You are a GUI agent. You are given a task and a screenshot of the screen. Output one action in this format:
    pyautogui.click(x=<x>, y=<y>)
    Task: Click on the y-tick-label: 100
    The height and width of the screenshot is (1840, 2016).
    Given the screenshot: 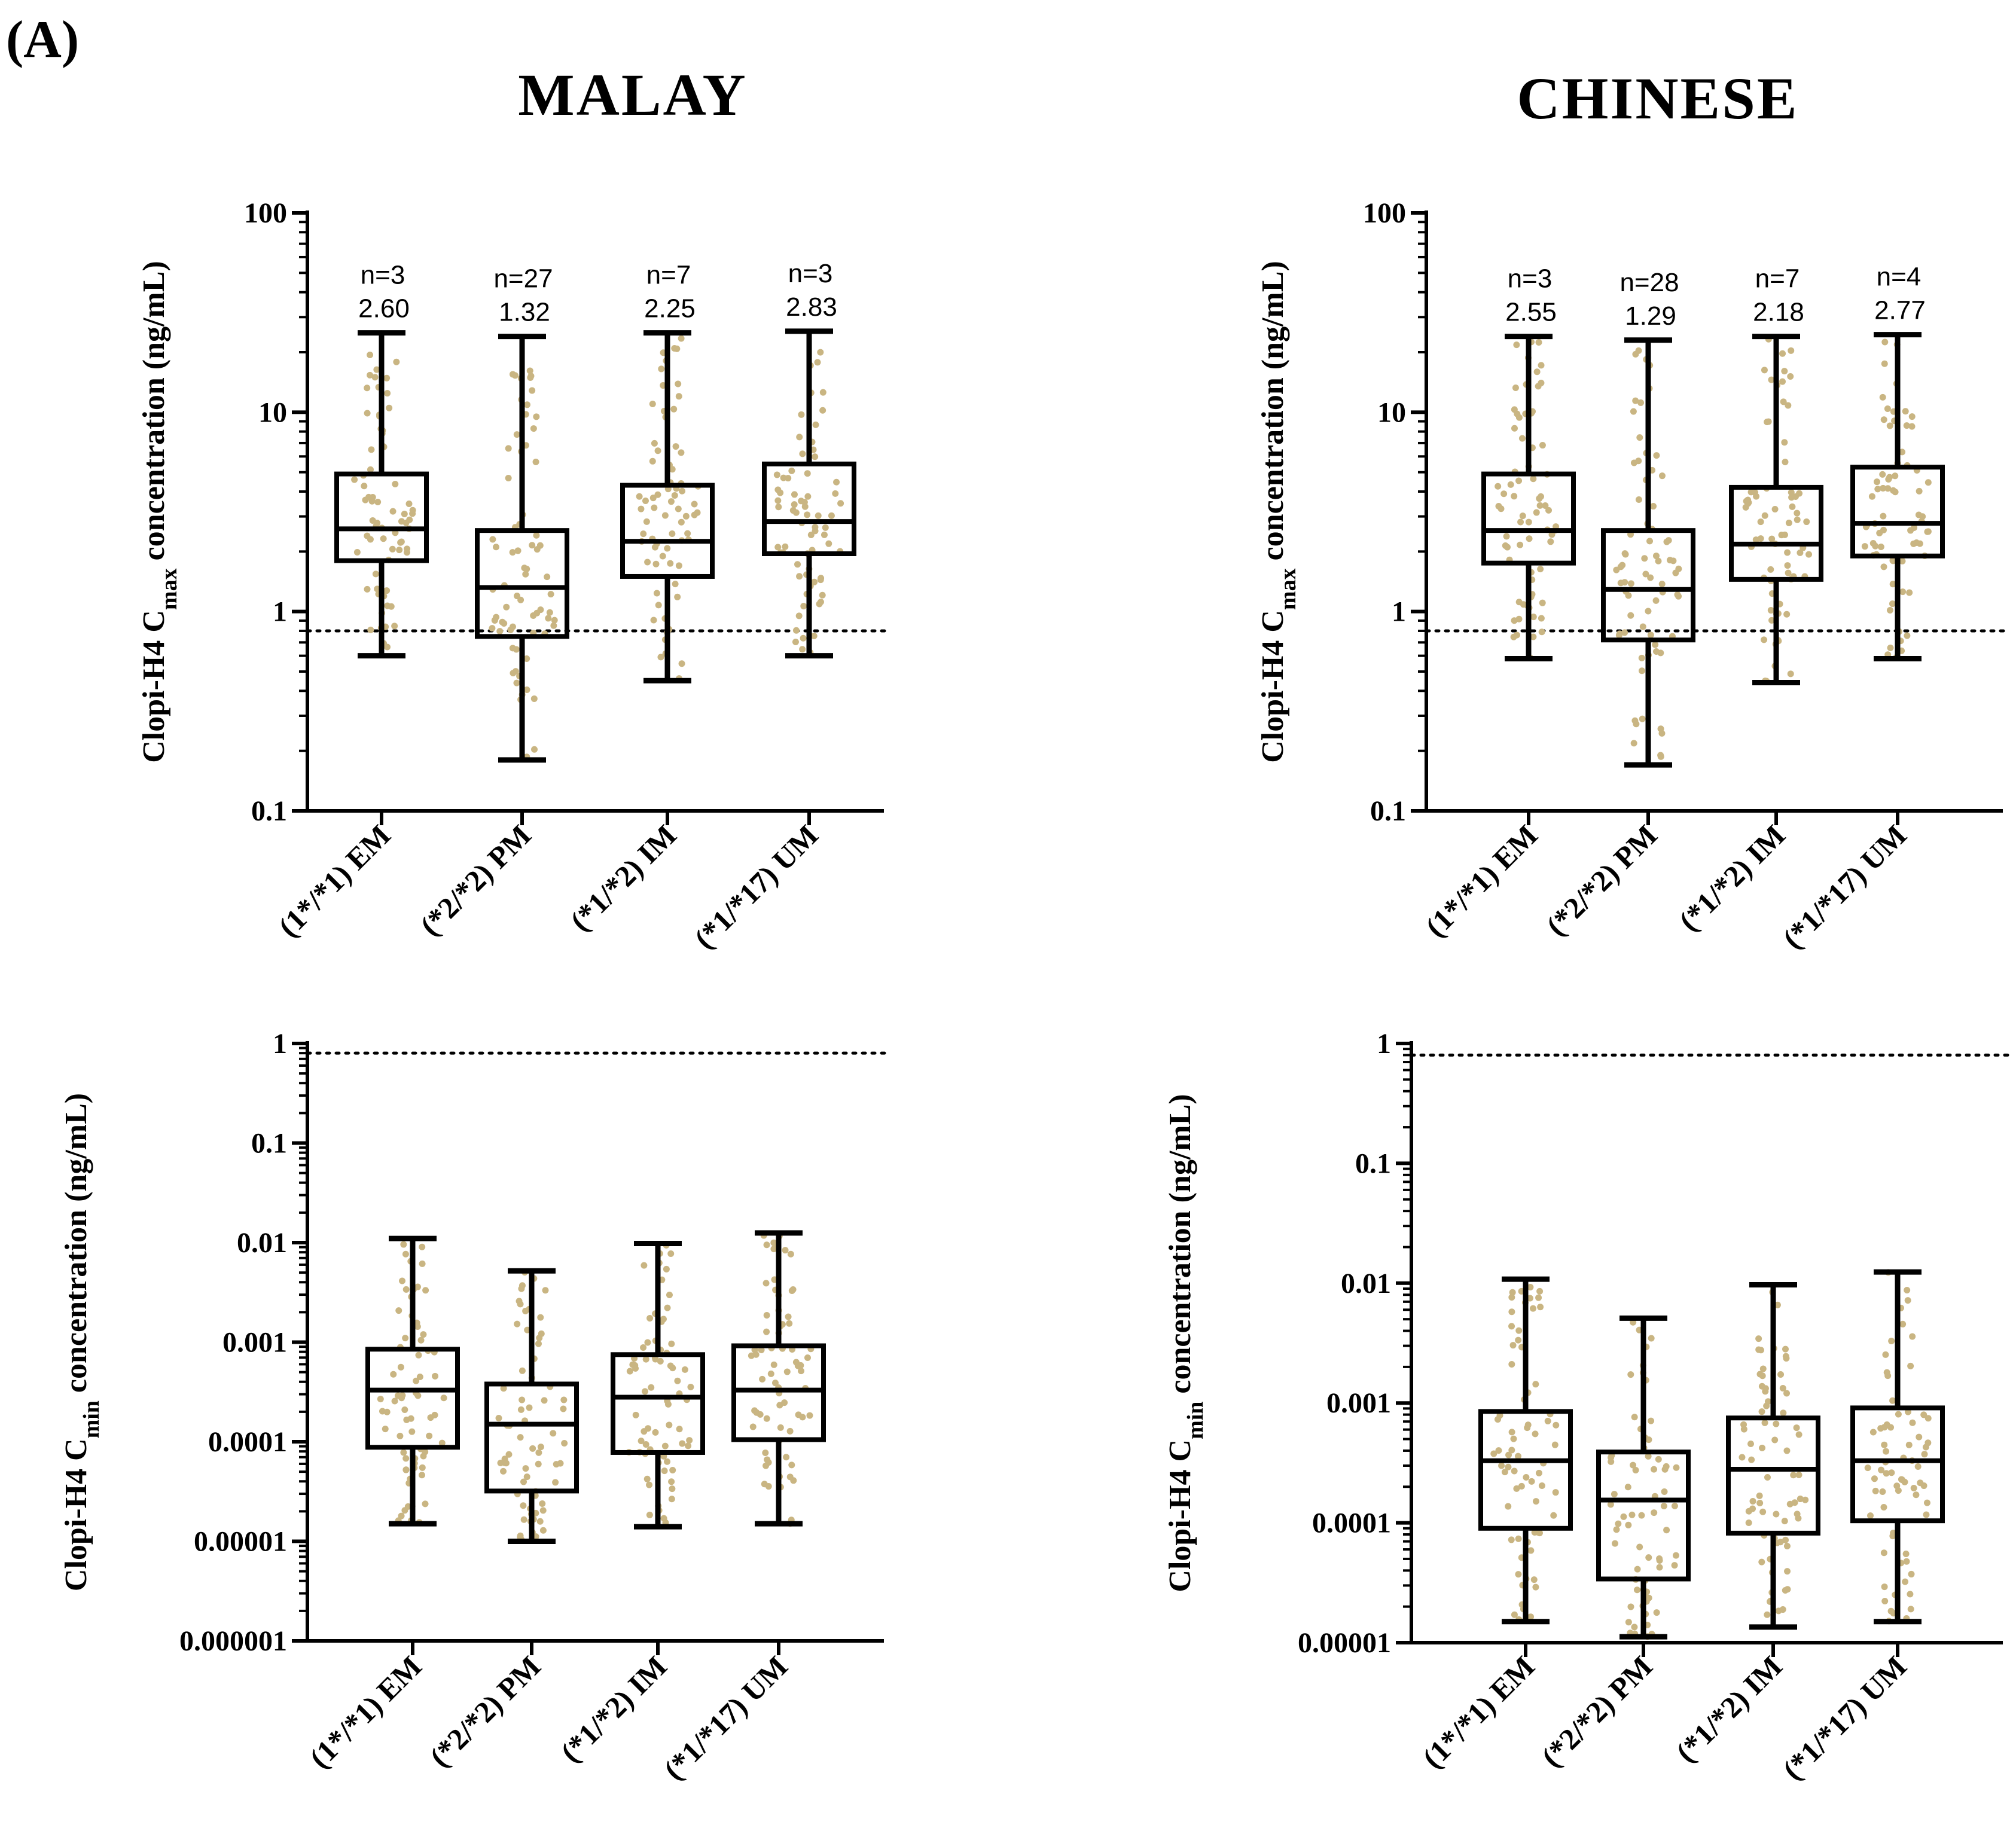 What is the action you would take?
    pyautogui.click(x=265, y=213)
    